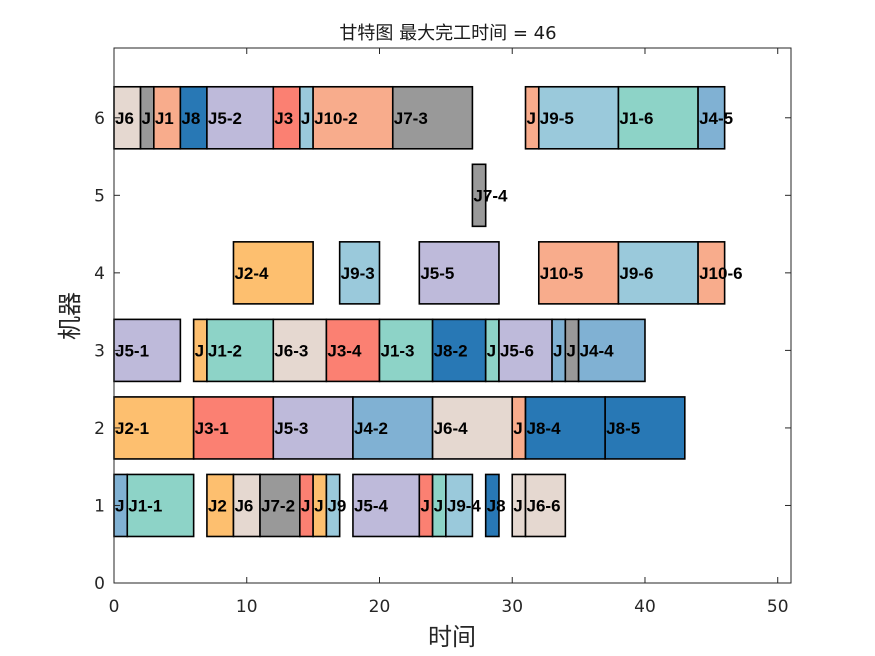 This screenshot has width=875, height=656. Describe the element at coordinates (437, 273) in the screenshot. I see `task-label-m4-17: J5-5` at that location.